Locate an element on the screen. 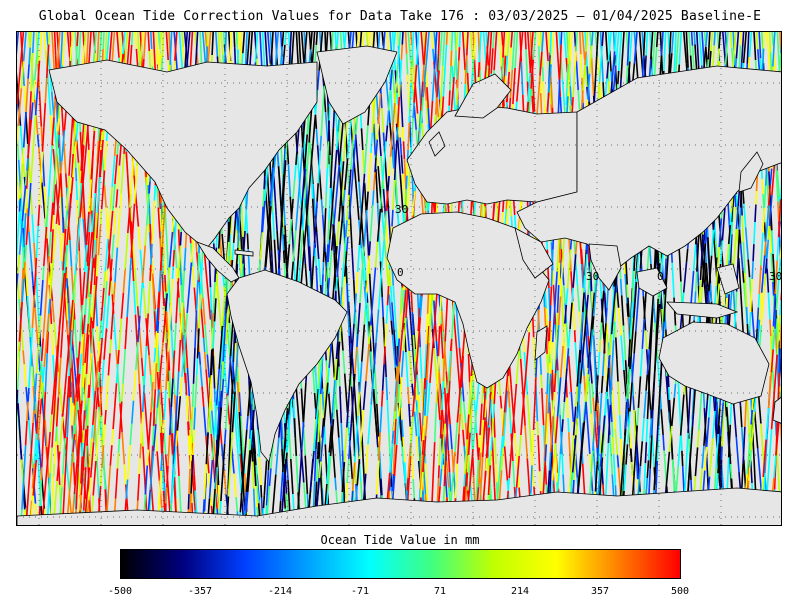  lat-label-30e: 30 is located at coordinates (592, 276).